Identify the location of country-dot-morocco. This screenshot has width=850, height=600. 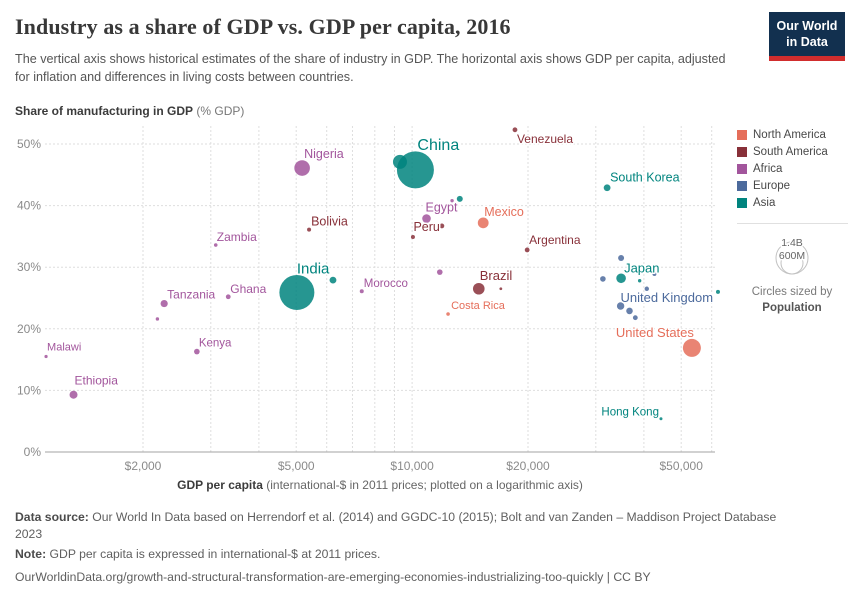
(361, 291).